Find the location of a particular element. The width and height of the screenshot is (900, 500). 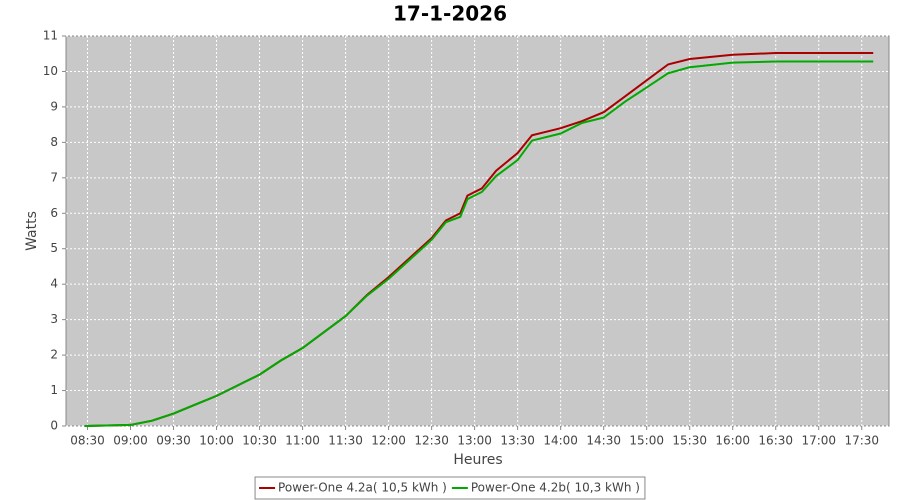

x-tick-label: 12:00 is located at coordinates (388, 441).